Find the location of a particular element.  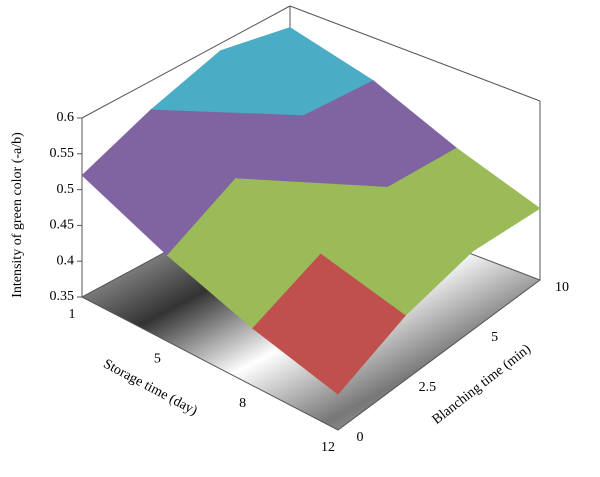

x-tick-label: 8 is located at coordinates (242, 403).